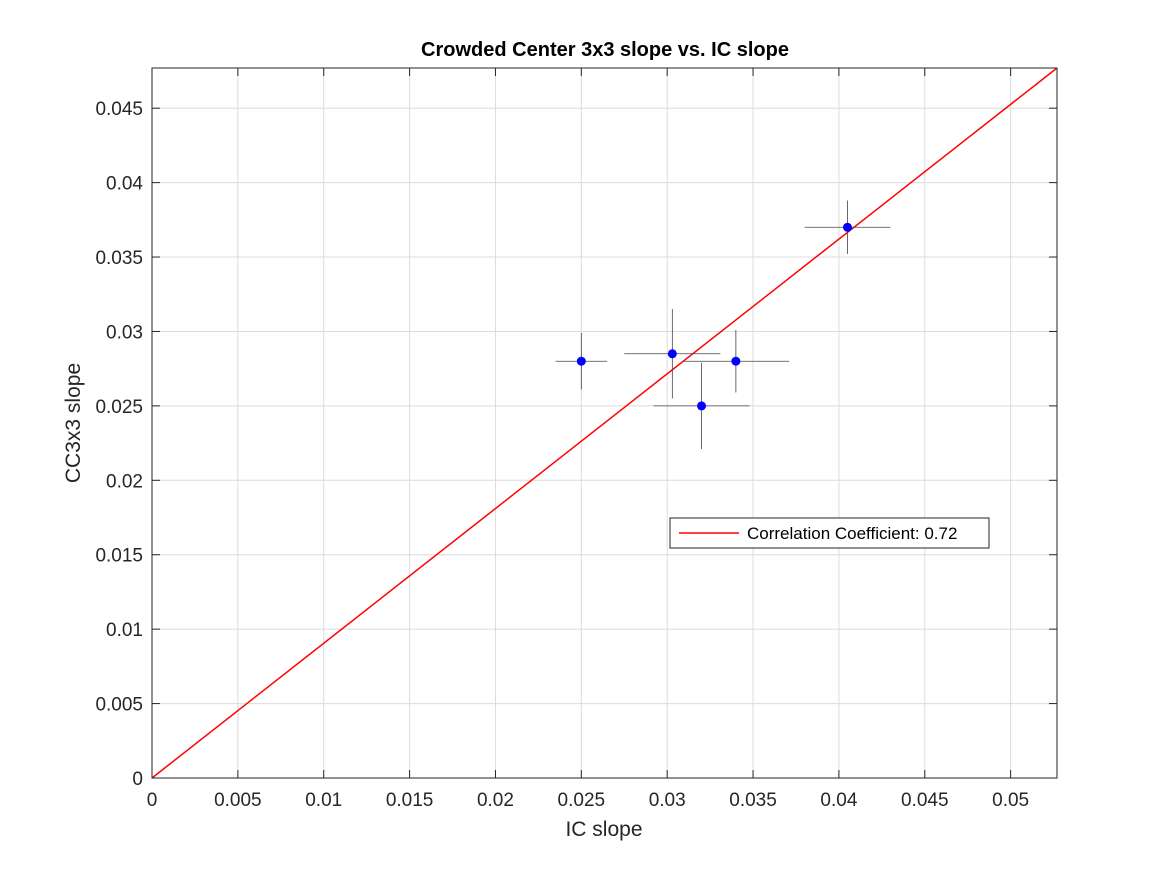  What do you see at coordinates (119, 258) in the screenshot?
I see `y-tick-label: 0.035` at bounding box center [119, 258].